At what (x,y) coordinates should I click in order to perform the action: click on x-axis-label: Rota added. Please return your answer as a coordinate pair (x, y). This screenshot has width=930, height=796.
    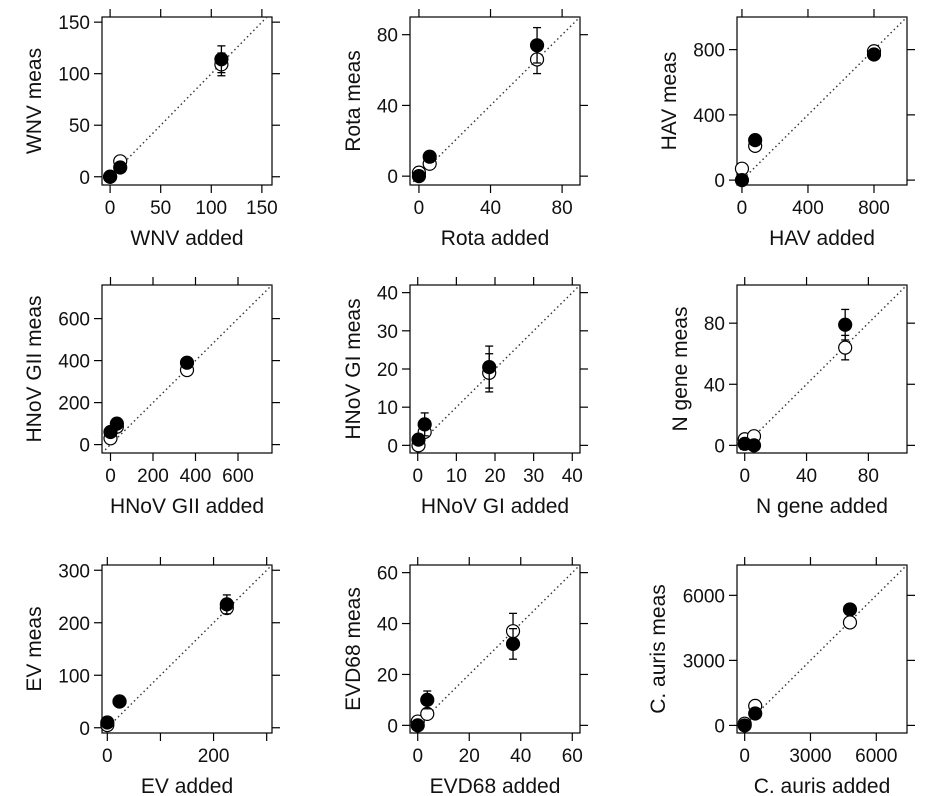
    Looking at the image, I should click on (495, 238).